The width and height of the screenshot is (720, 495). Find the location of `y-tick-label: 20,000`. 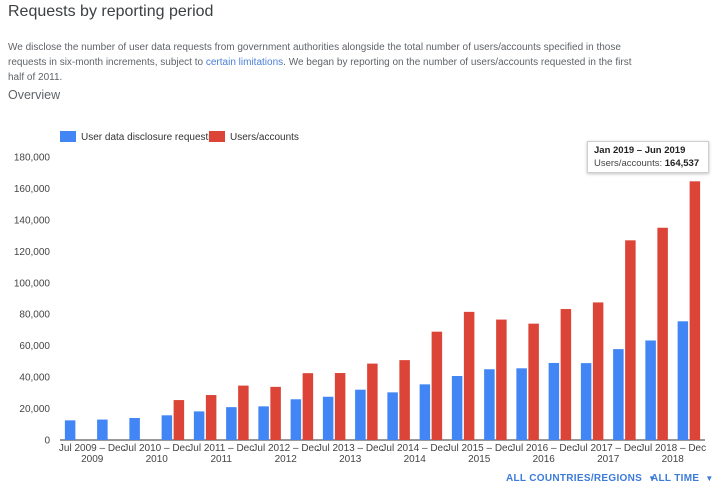

y-tick-label: 20,000 is located at coordinates (34, 409).